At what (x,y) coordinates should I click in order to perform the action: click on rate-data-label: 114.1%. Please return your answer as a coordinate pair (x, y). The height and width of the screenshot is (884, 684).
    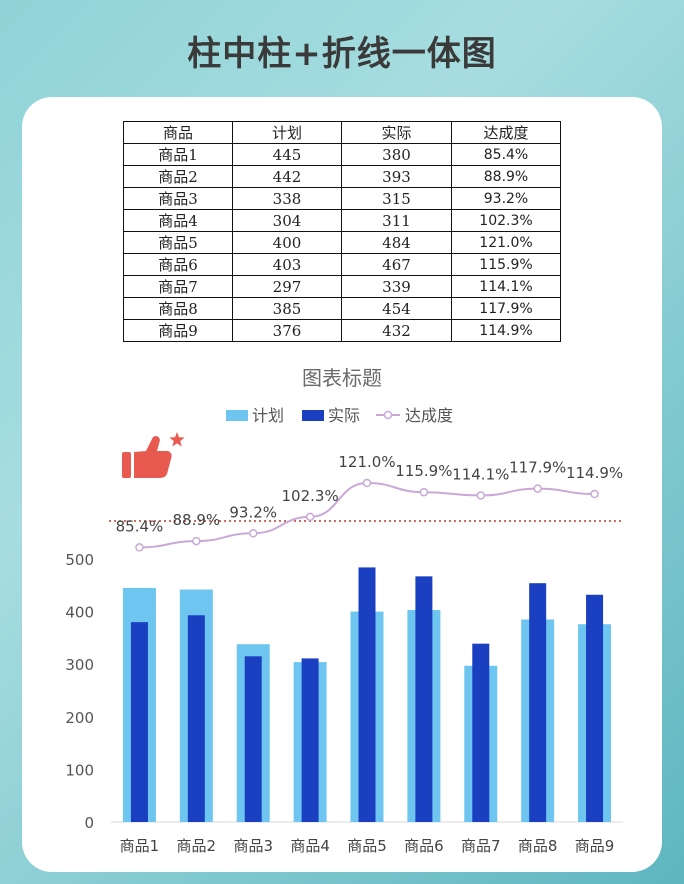
    Looking at the image, I should click on (480, 474).